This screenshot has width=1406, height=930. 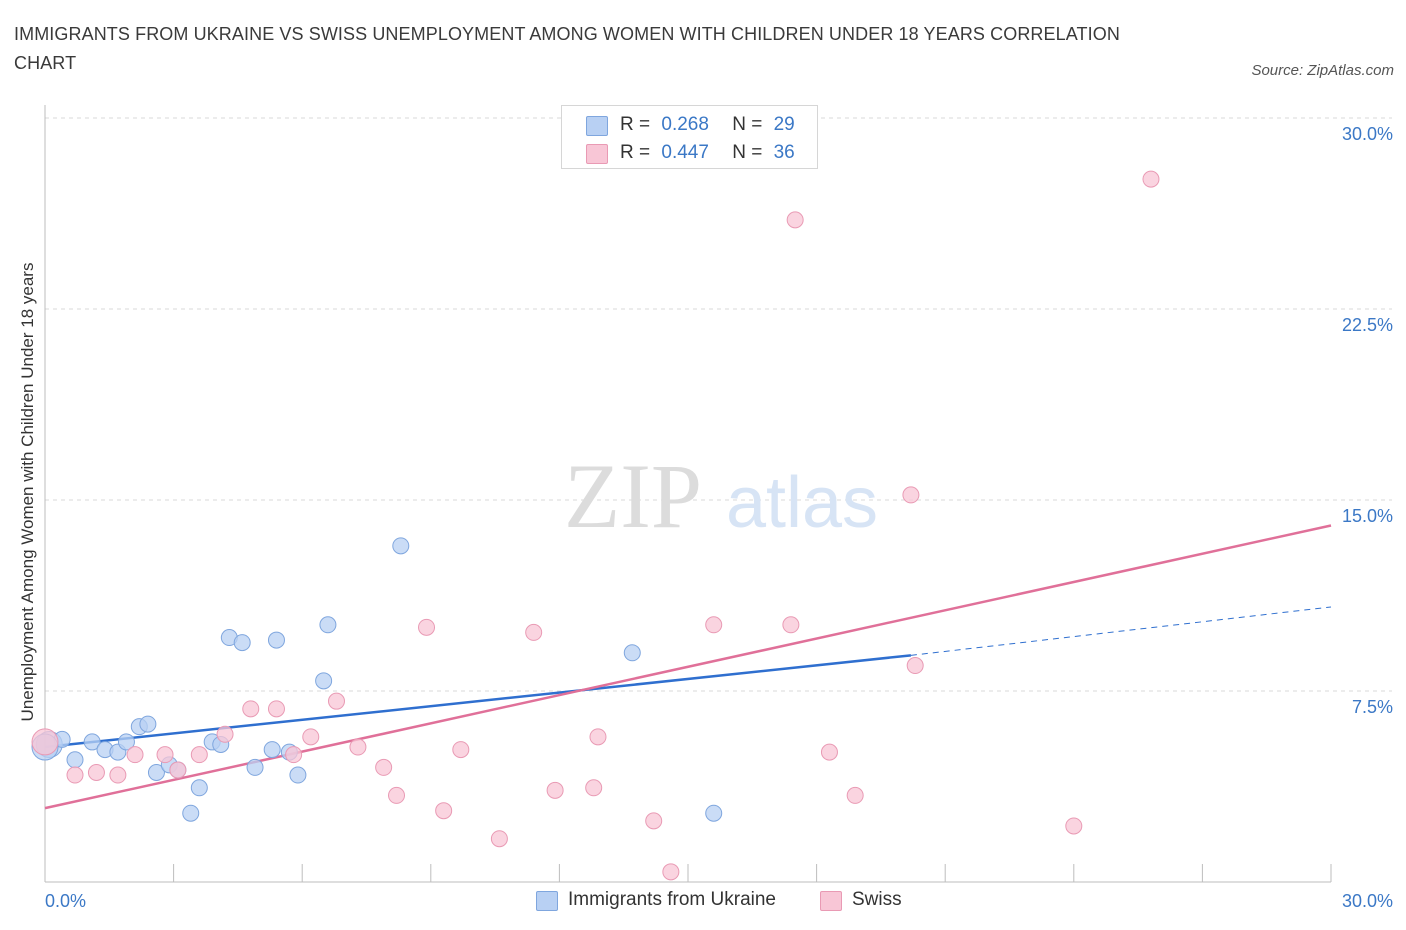 What do you see at coordinates (1367, 325) in the screenshot?
I see `y-tick-label: 22.5%` at bounding box center [1367, 325].